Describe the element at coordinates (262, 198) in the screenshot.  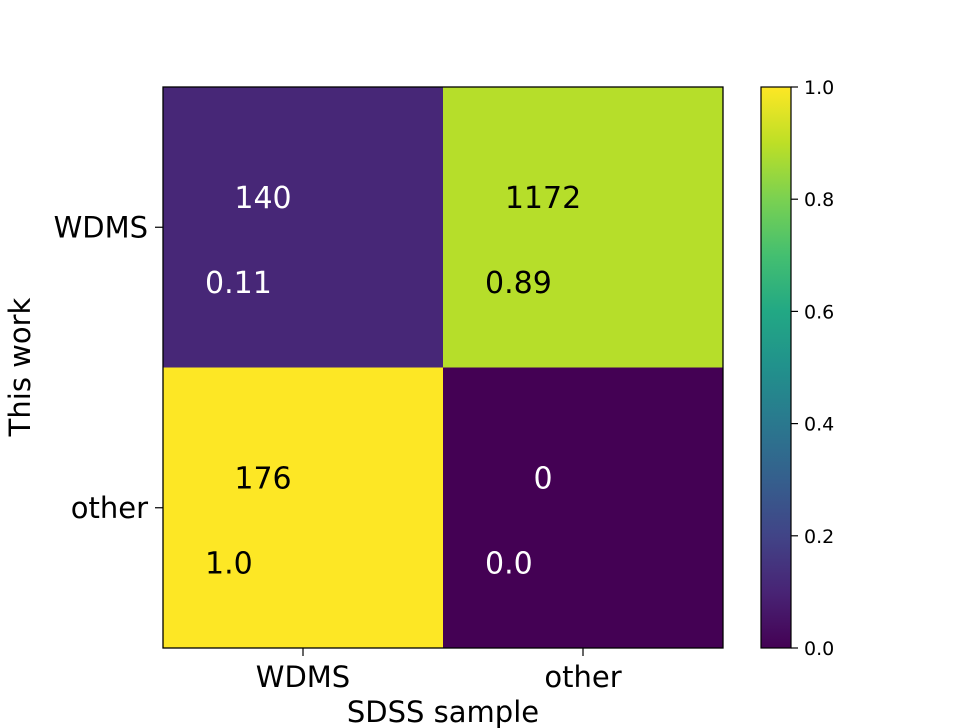
I see `cell-count-label: 140` at that location.